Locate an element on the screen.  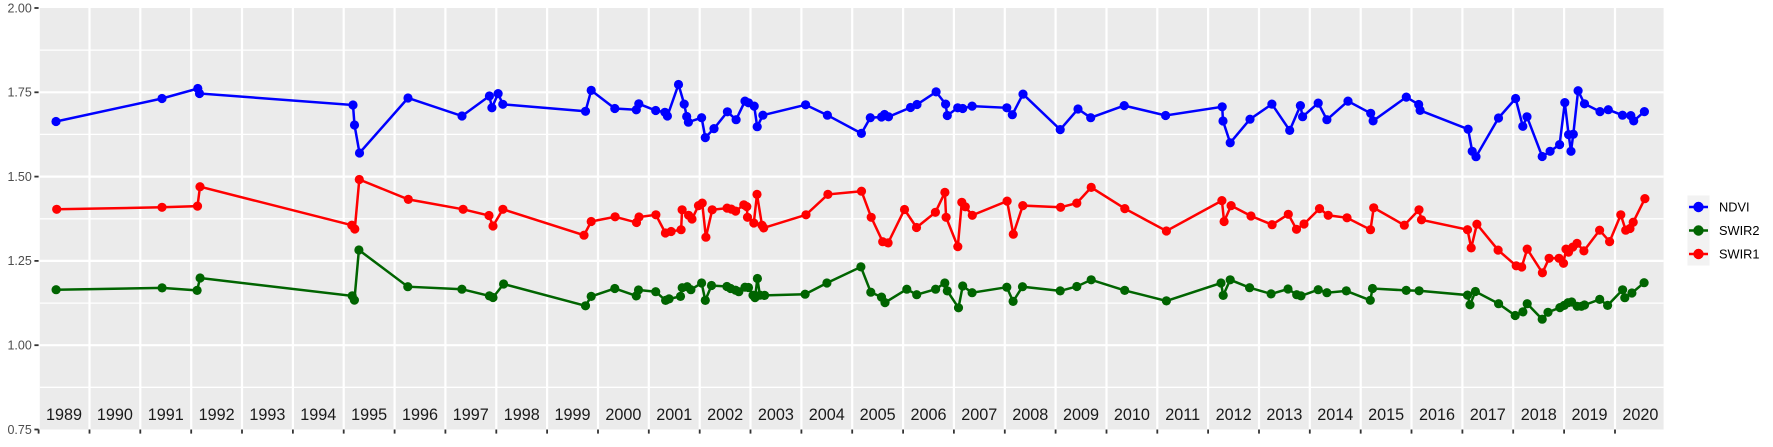
svg-text: 2018 is located at coordinates (1539, 415).